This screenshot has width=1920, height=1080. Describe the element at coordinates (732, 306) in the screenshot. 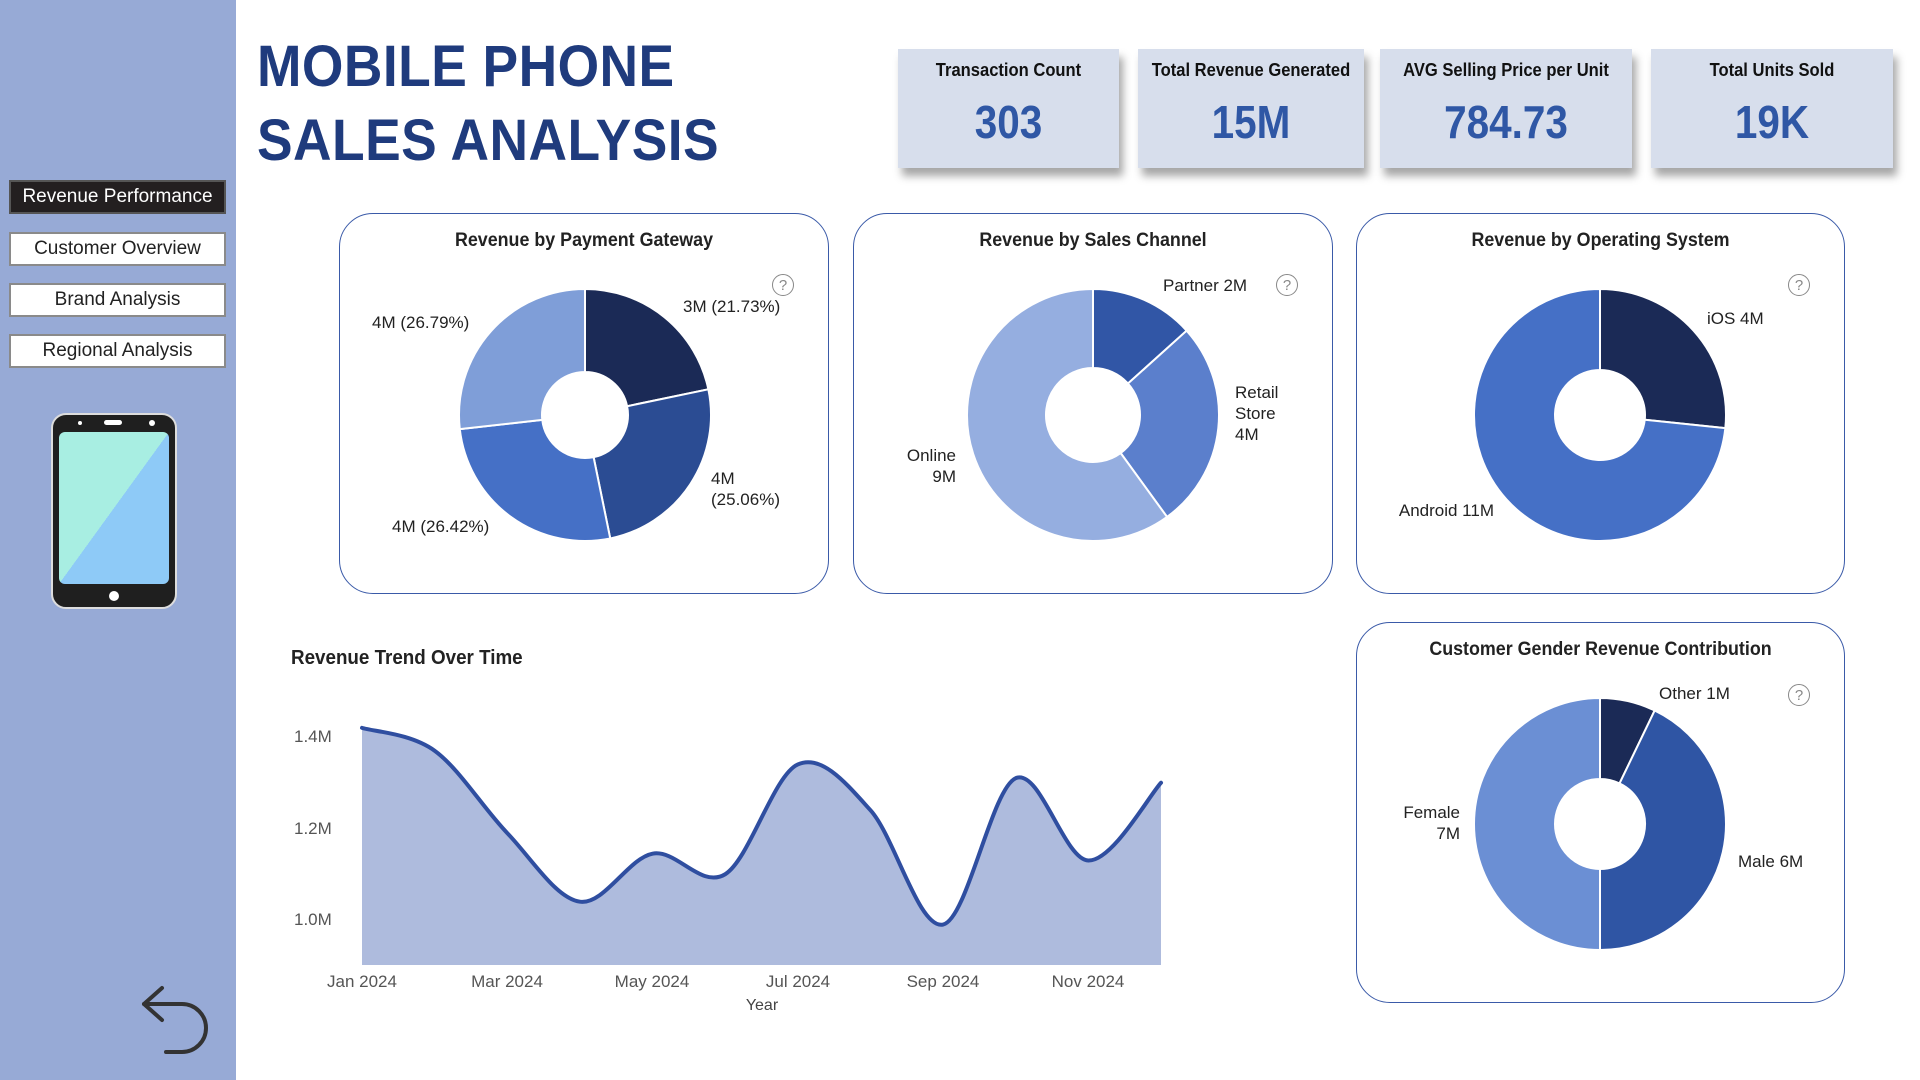

I see `data-label: 3M (21.73%)` at that location.